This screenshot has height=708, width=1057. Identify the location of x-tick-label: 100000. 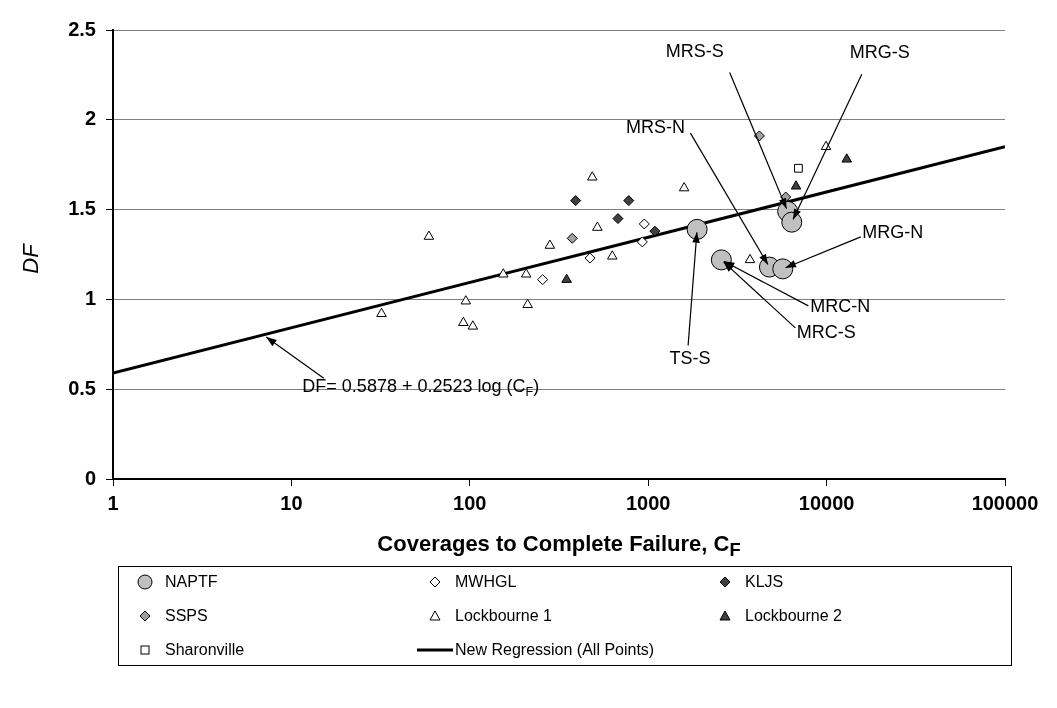
(1005, 502).